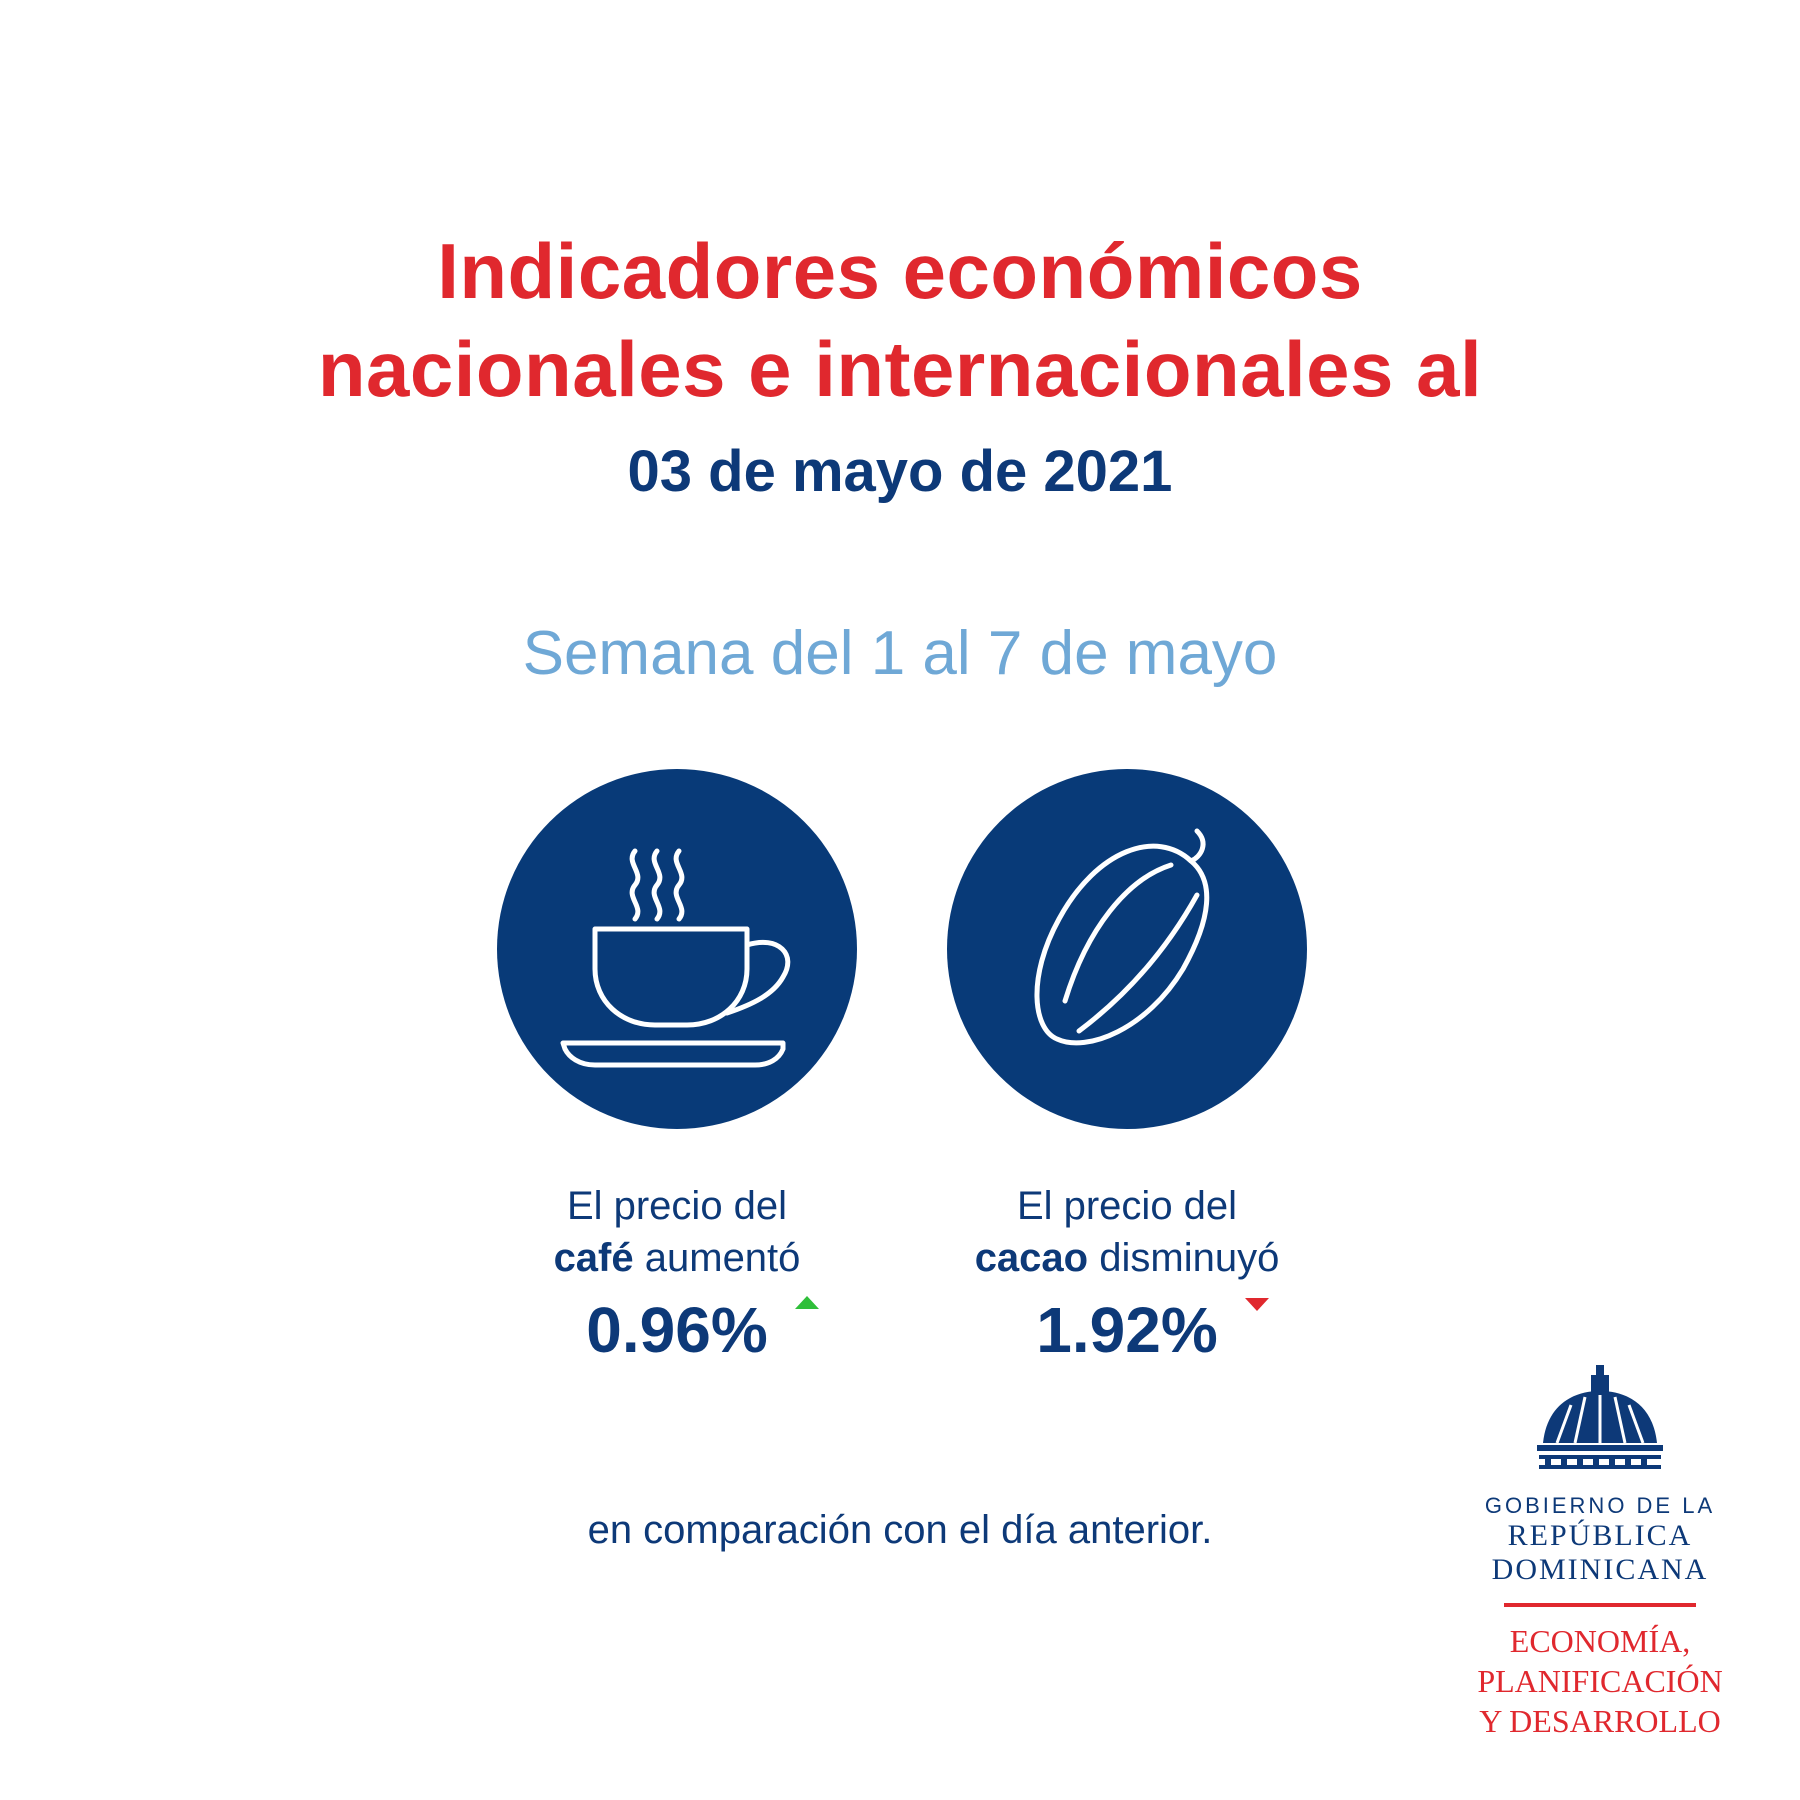 This screenshot has width=1800, height=1800. I want to click on comparison-note: en comparación con el día anterior., so click(900, 1530).